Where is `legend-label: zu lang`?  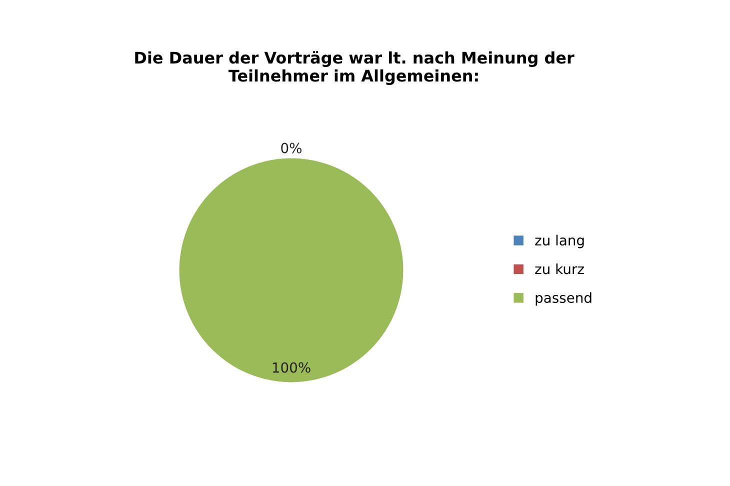
legend-label: zu lang is located at coordinates (559, 241).